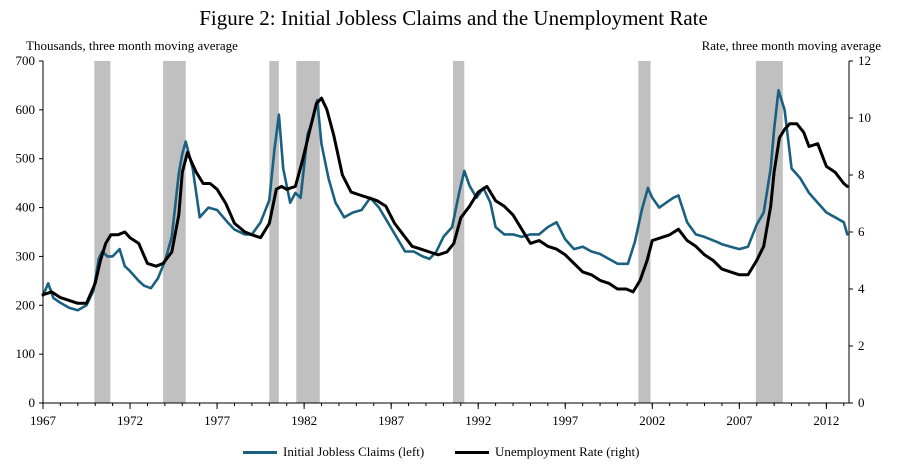 The image size is (907, 465). Describe the element at coordinates (130, 420) in the screenshot. I see `x-tick-label: 1972` at that location.